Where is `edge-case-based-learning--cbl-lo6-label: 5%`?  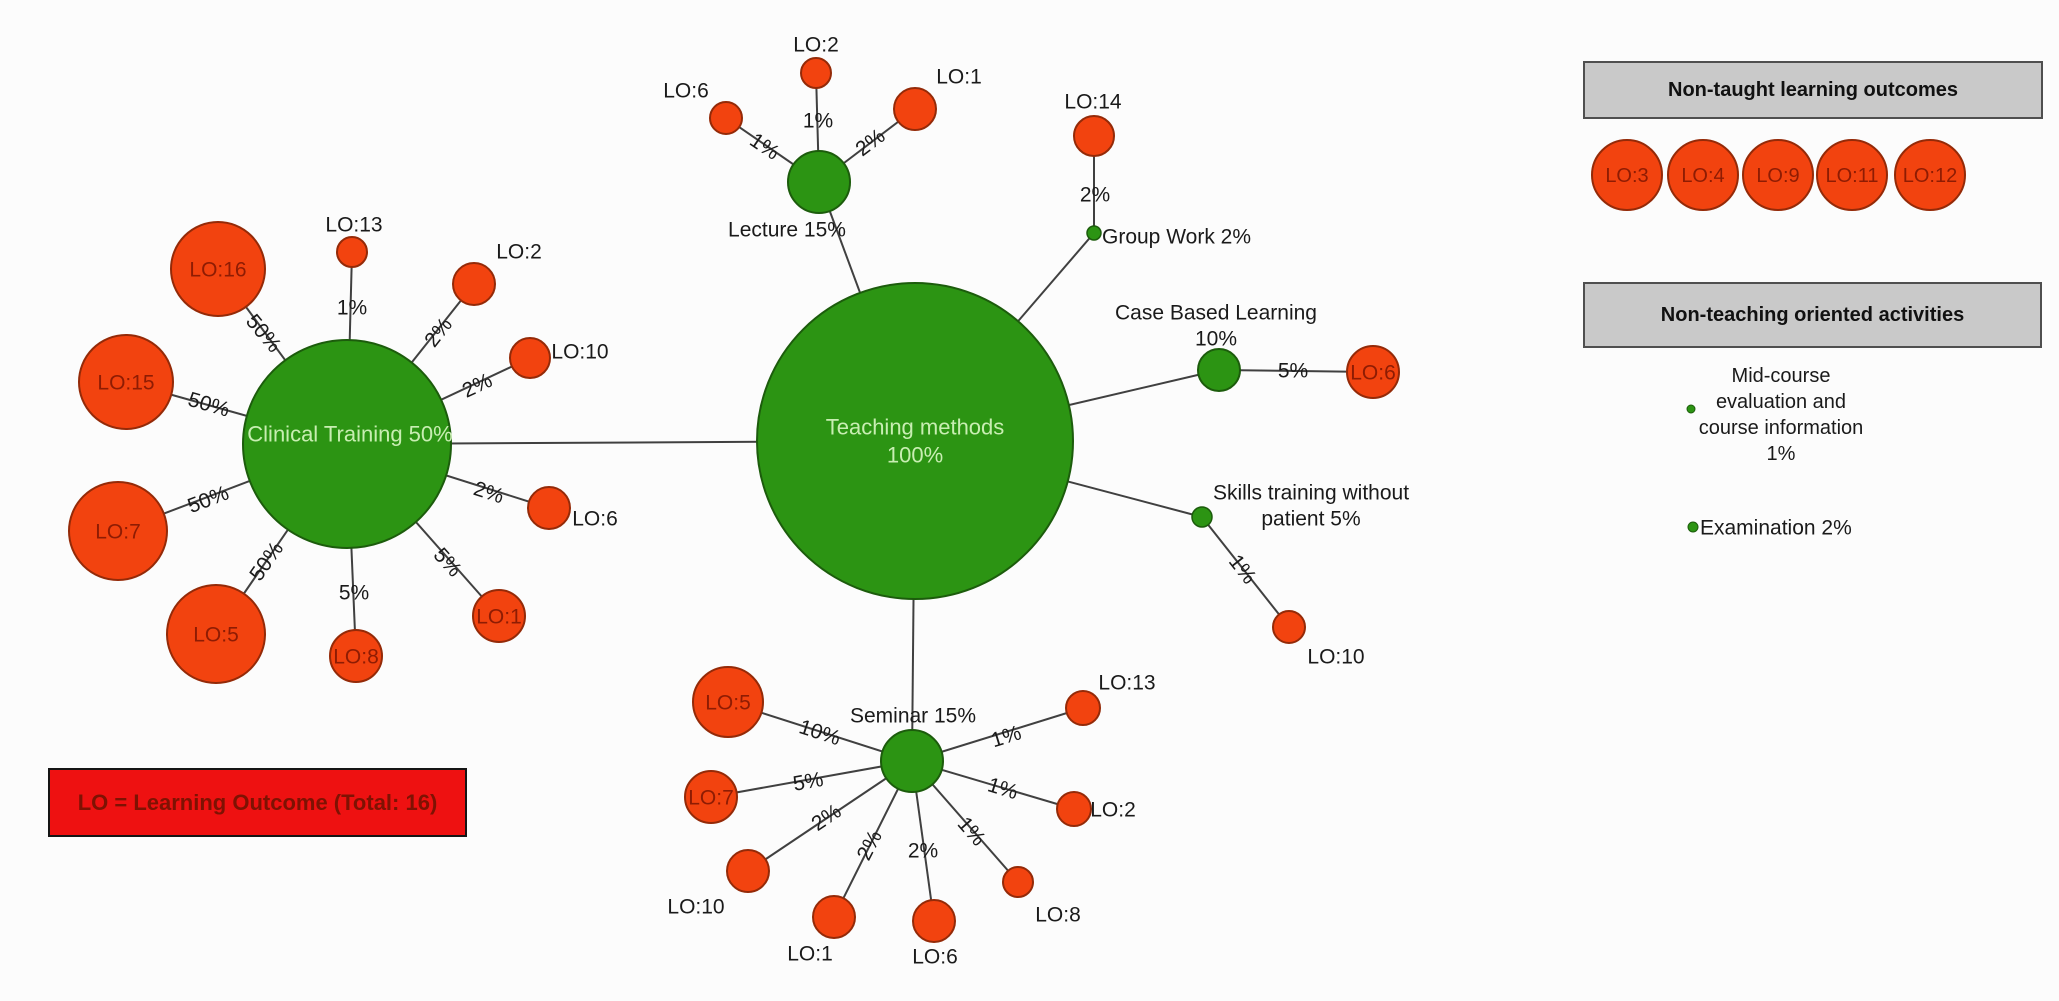
edge-case-based-learning--cbl-lo6-label: 5% is located at coordinates (1293, 370).